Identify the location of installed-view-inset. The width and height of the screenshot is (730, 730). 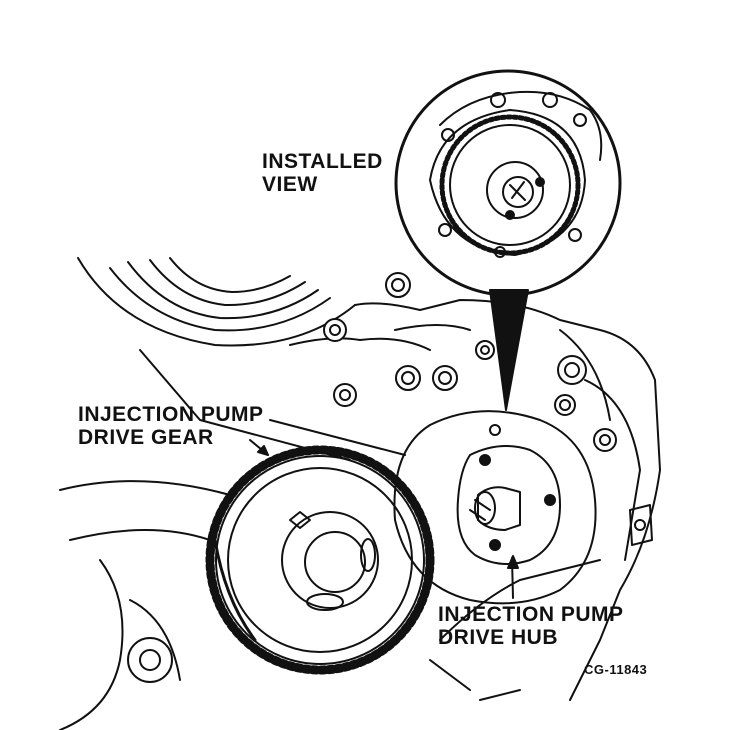
(508, 240).